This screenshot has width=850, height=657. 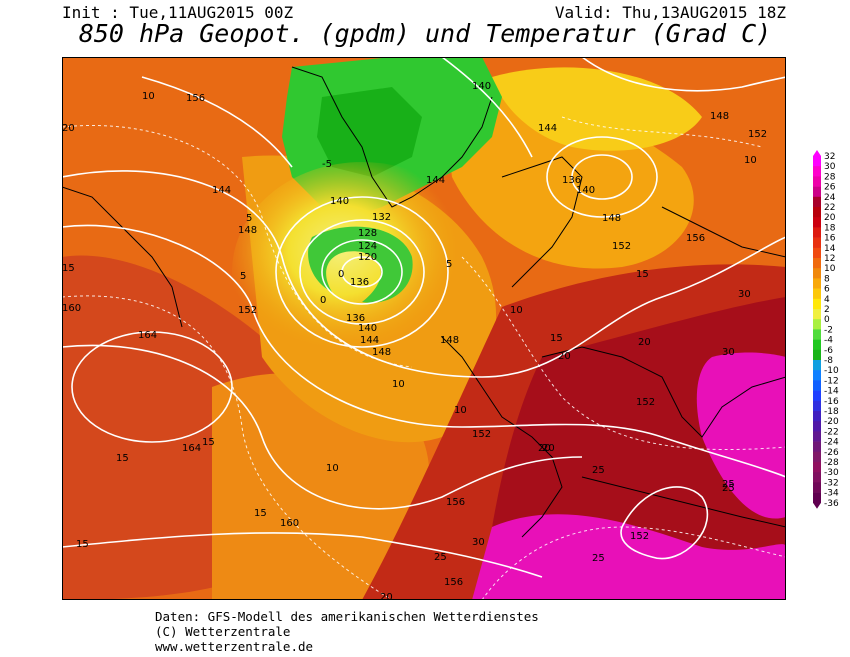 What do you see at coordinates (597, 109) in the screenshot?
I see `temp-field-northeast-yellow` at bounding box center [597, 109].